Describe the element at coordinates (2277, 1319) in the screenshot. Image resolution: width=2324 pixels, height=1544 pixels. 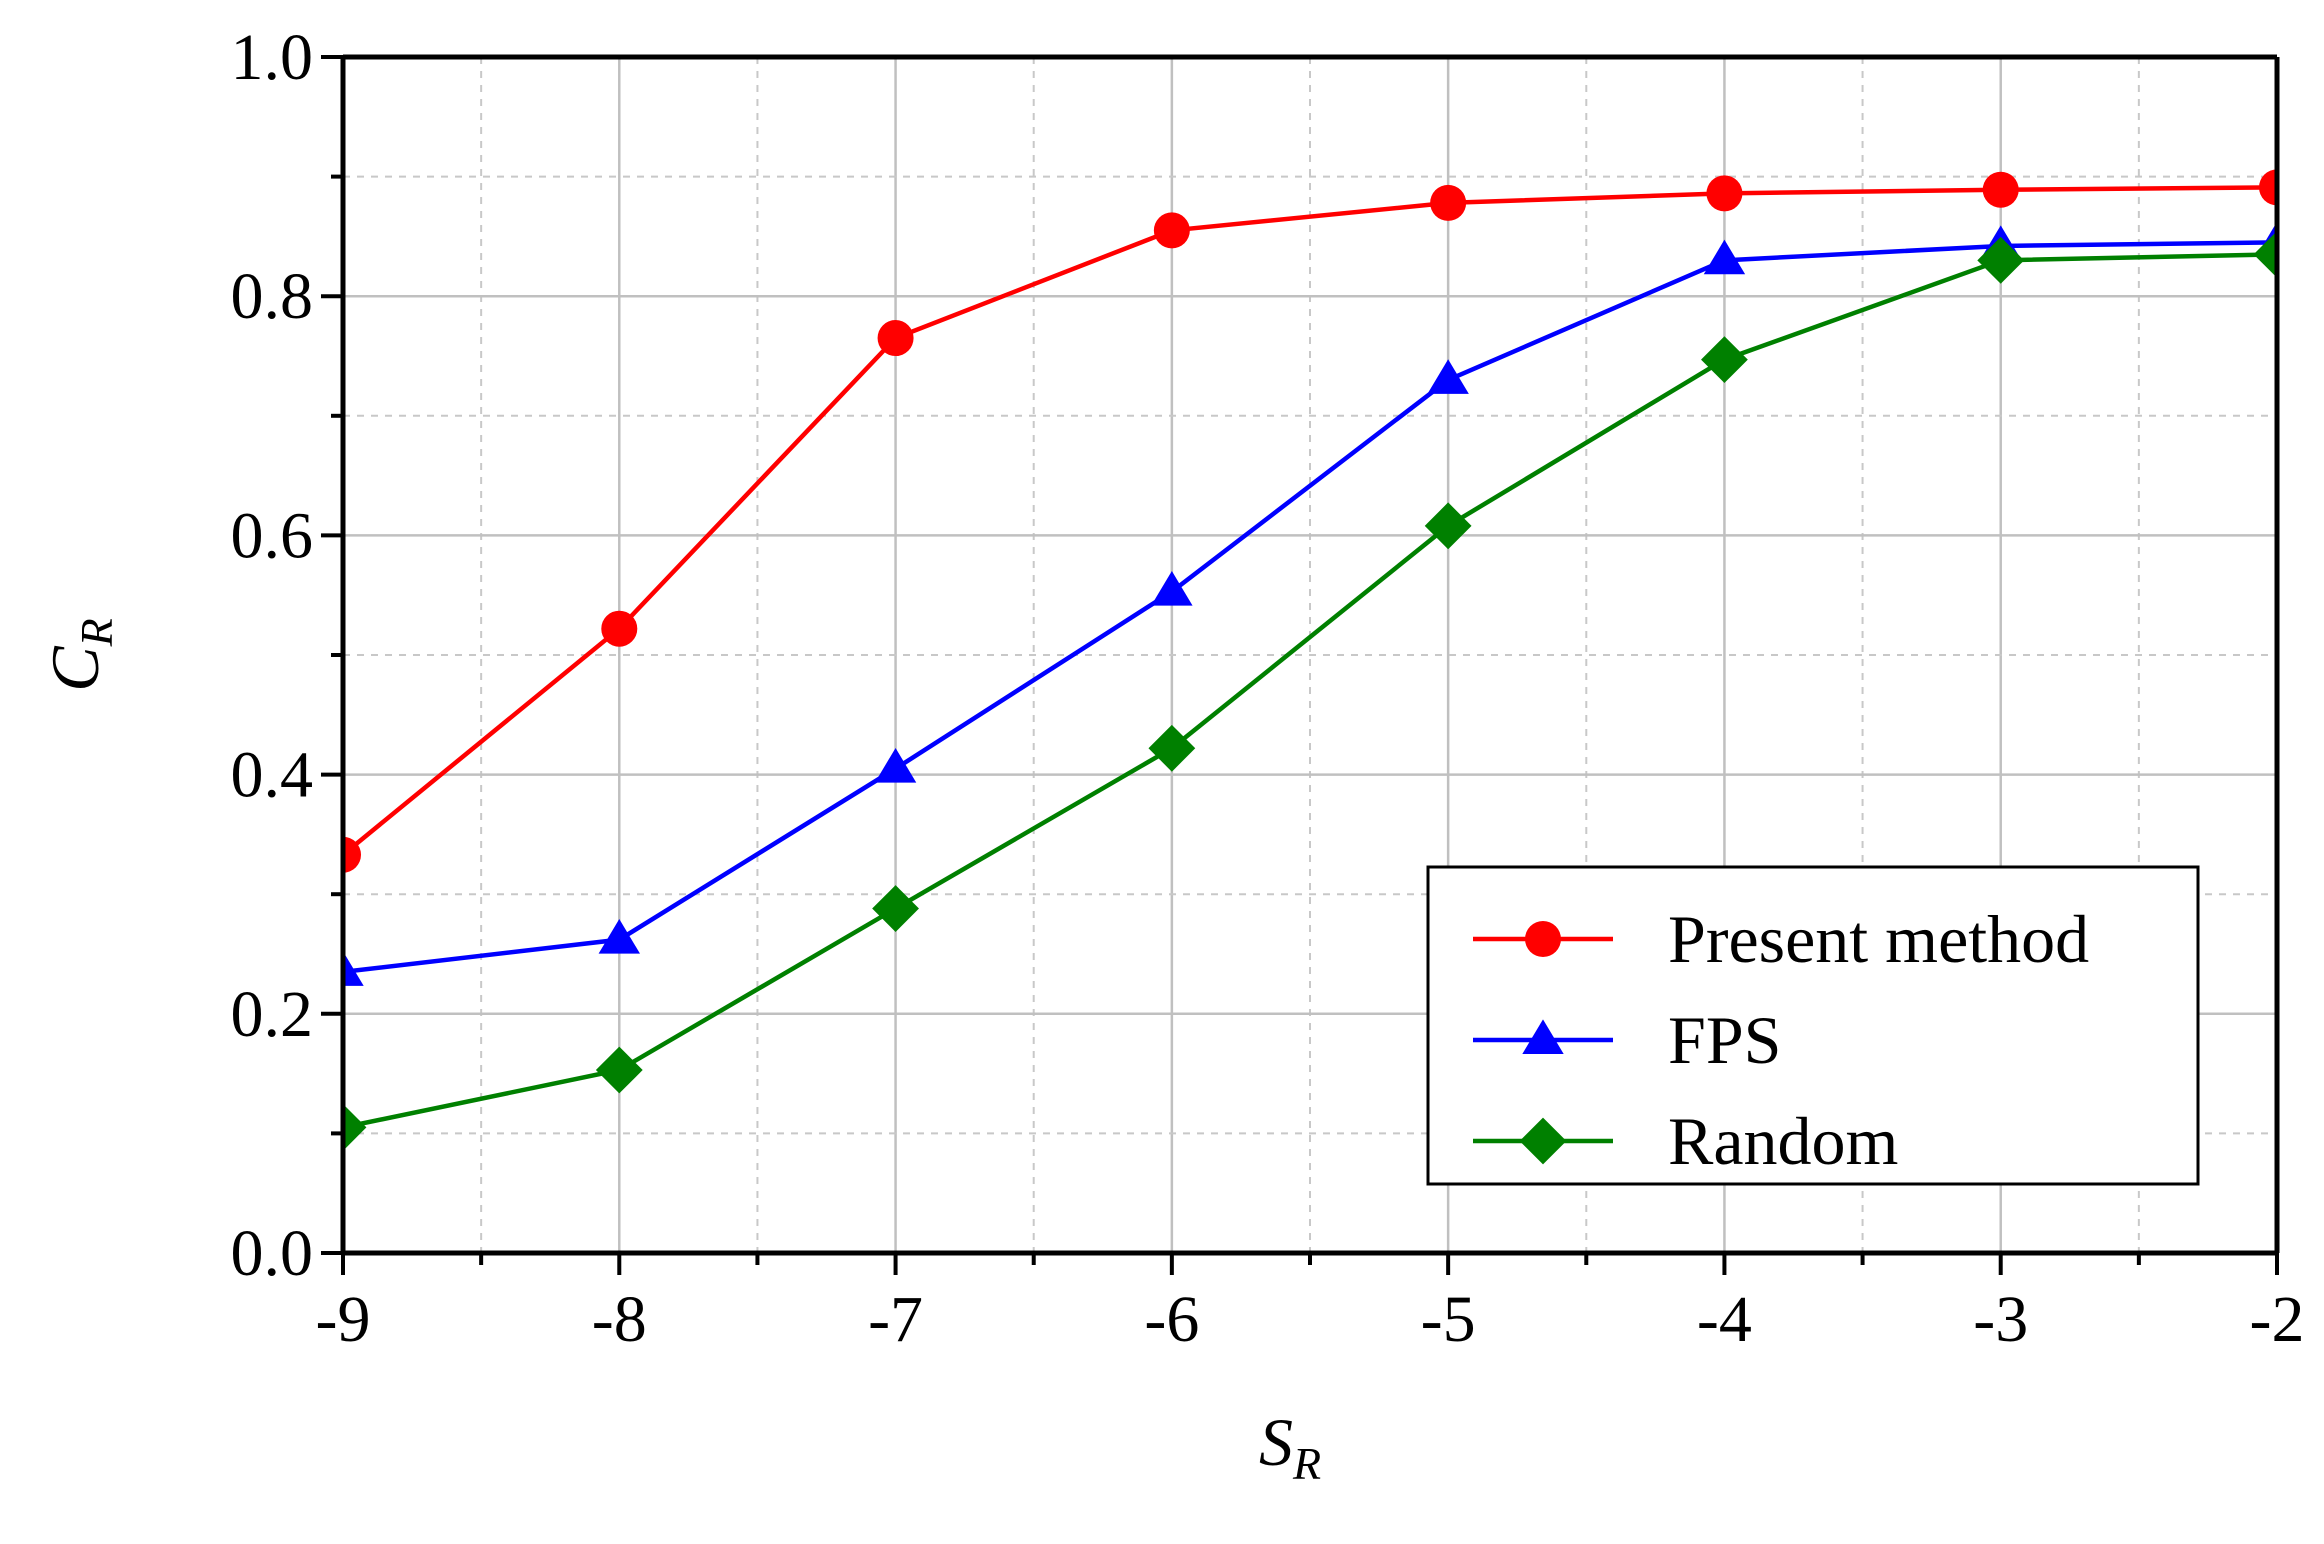
I see `x-tick-label: -2` at that location.